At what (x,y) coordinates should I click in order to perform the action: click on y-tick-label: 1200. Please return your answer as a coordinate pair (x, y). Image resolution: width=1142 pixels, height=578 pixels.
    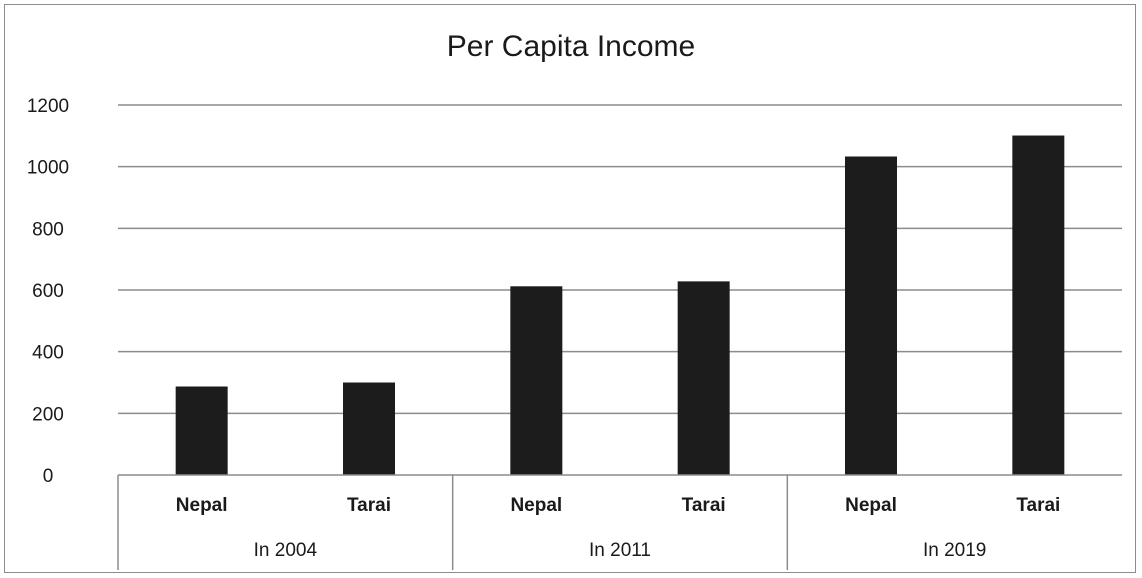
    Looking at the image, I should click on (48, 106).